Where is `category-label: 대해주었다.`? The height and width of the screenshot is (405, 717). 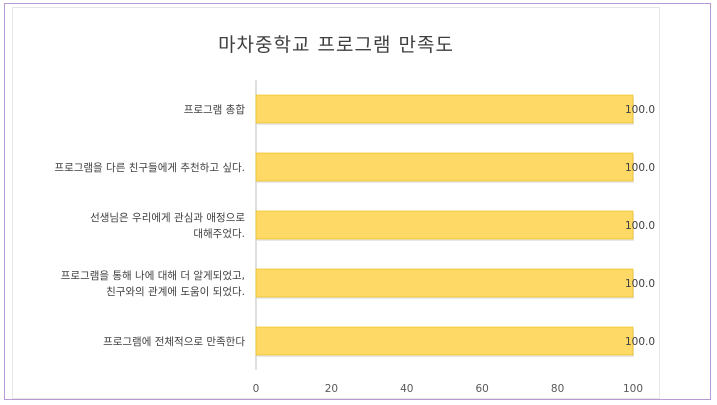
category-label: 대해주었다. is located at coordinates (219, 233).